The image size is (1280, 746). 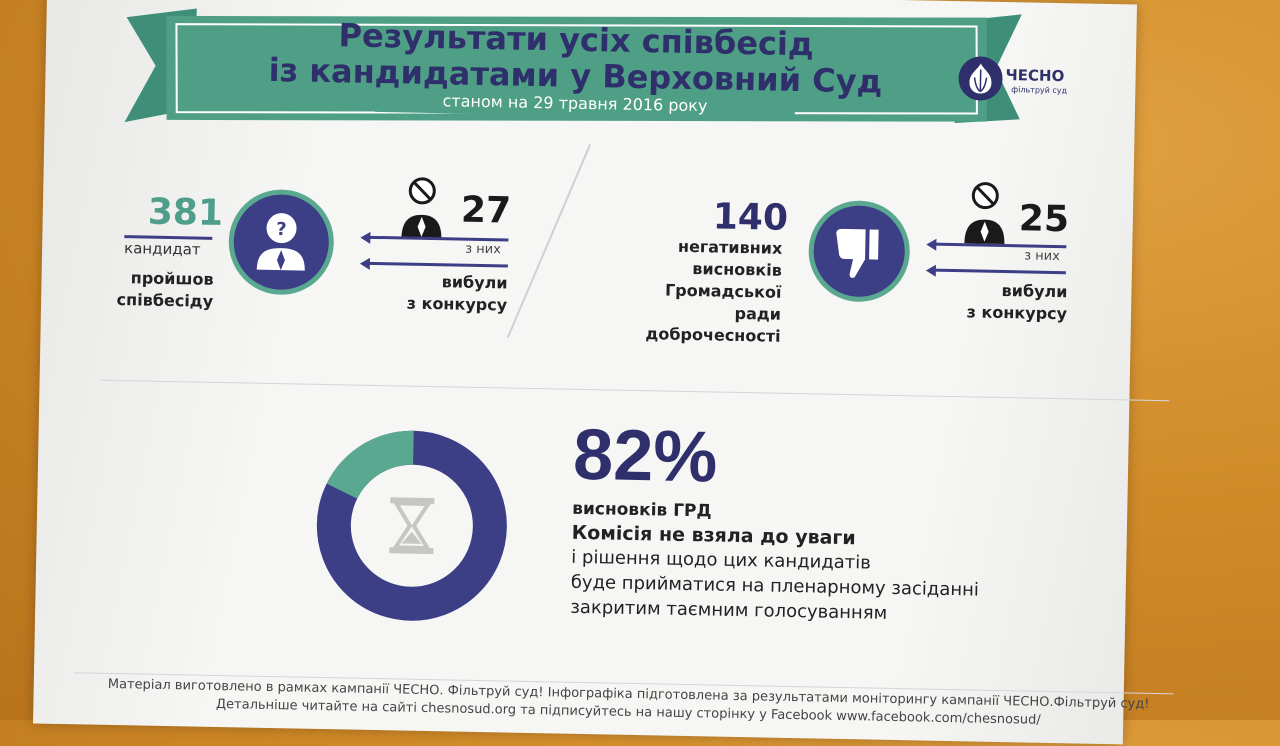 I want to click on total-candidates-number: 381, so click(x=185, y=213).